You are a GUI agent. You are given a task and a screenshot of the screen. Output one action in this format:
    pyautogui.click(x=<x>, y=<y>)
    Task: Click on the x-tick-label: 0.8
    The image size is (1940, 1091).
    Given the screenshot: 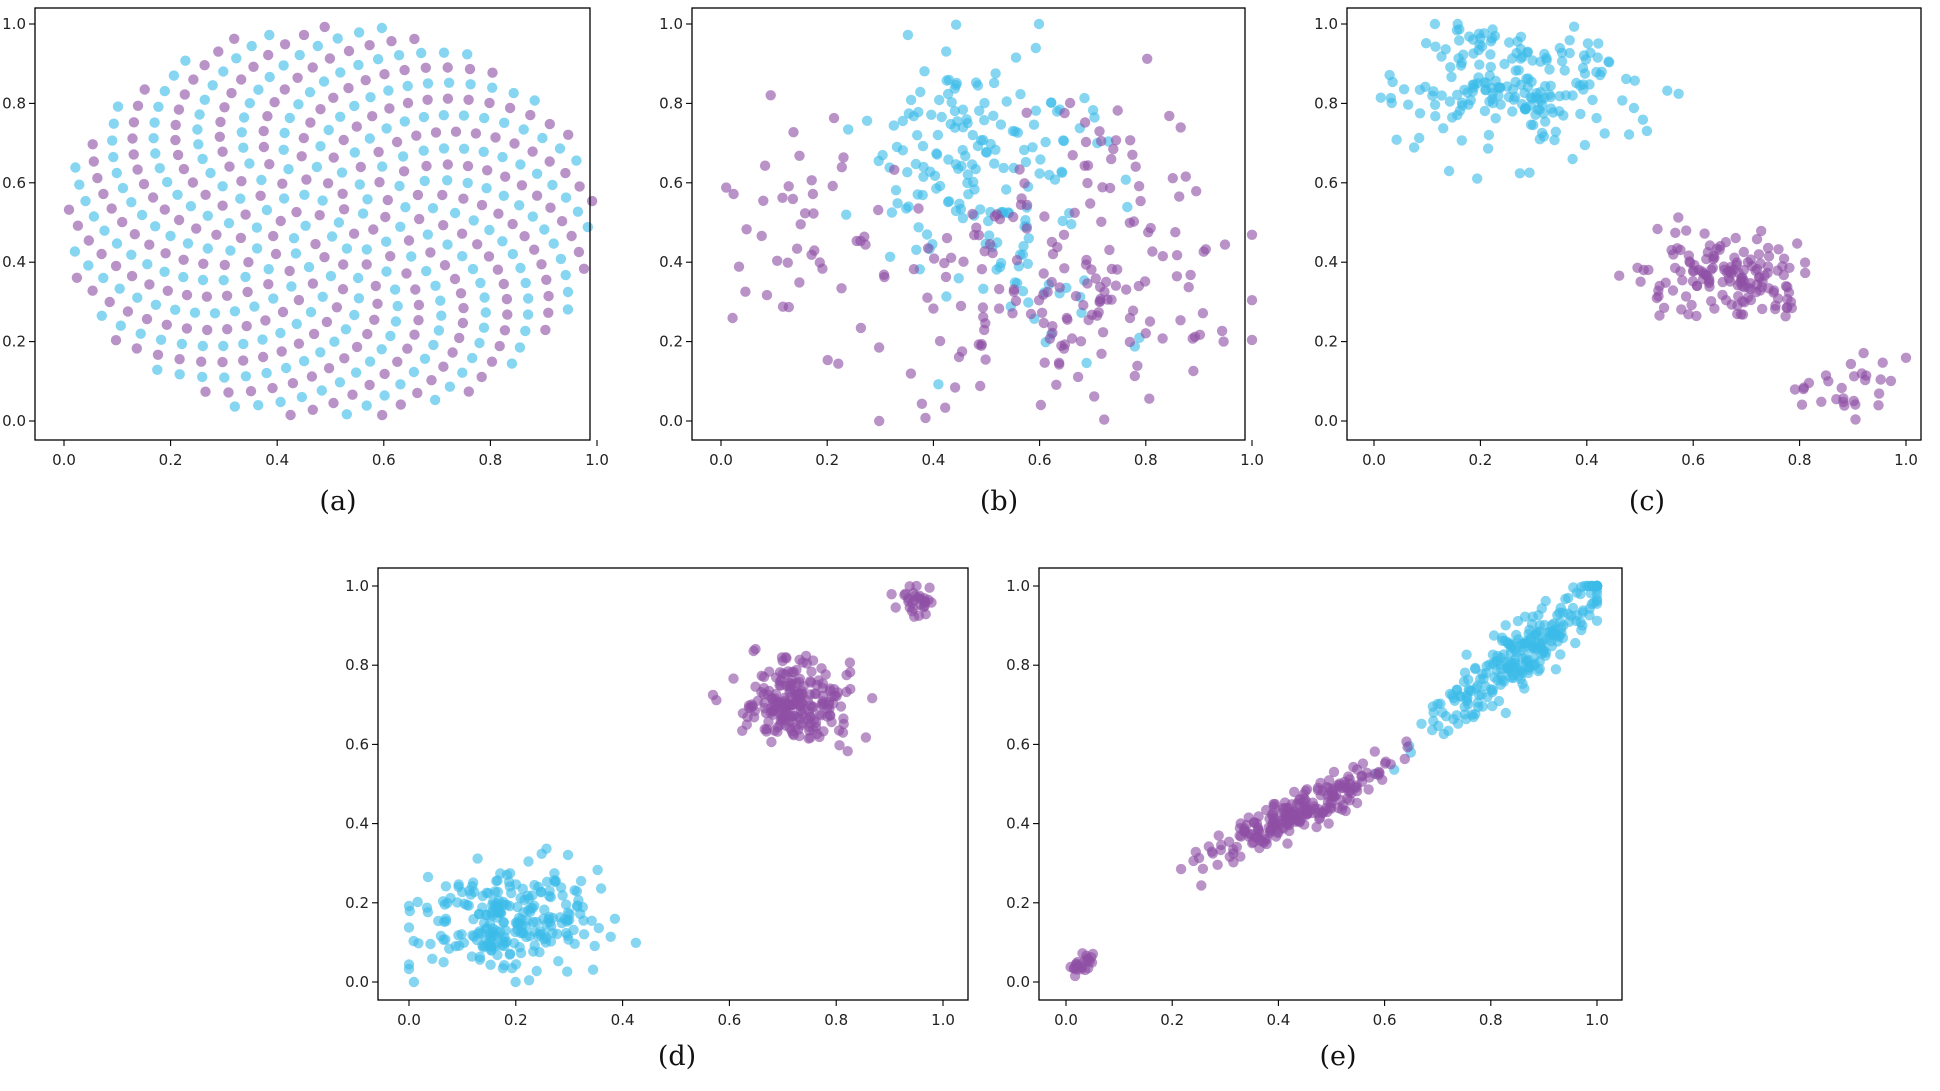 What is the action you would take?
    pyautogui.click(x=490, y=460)
    